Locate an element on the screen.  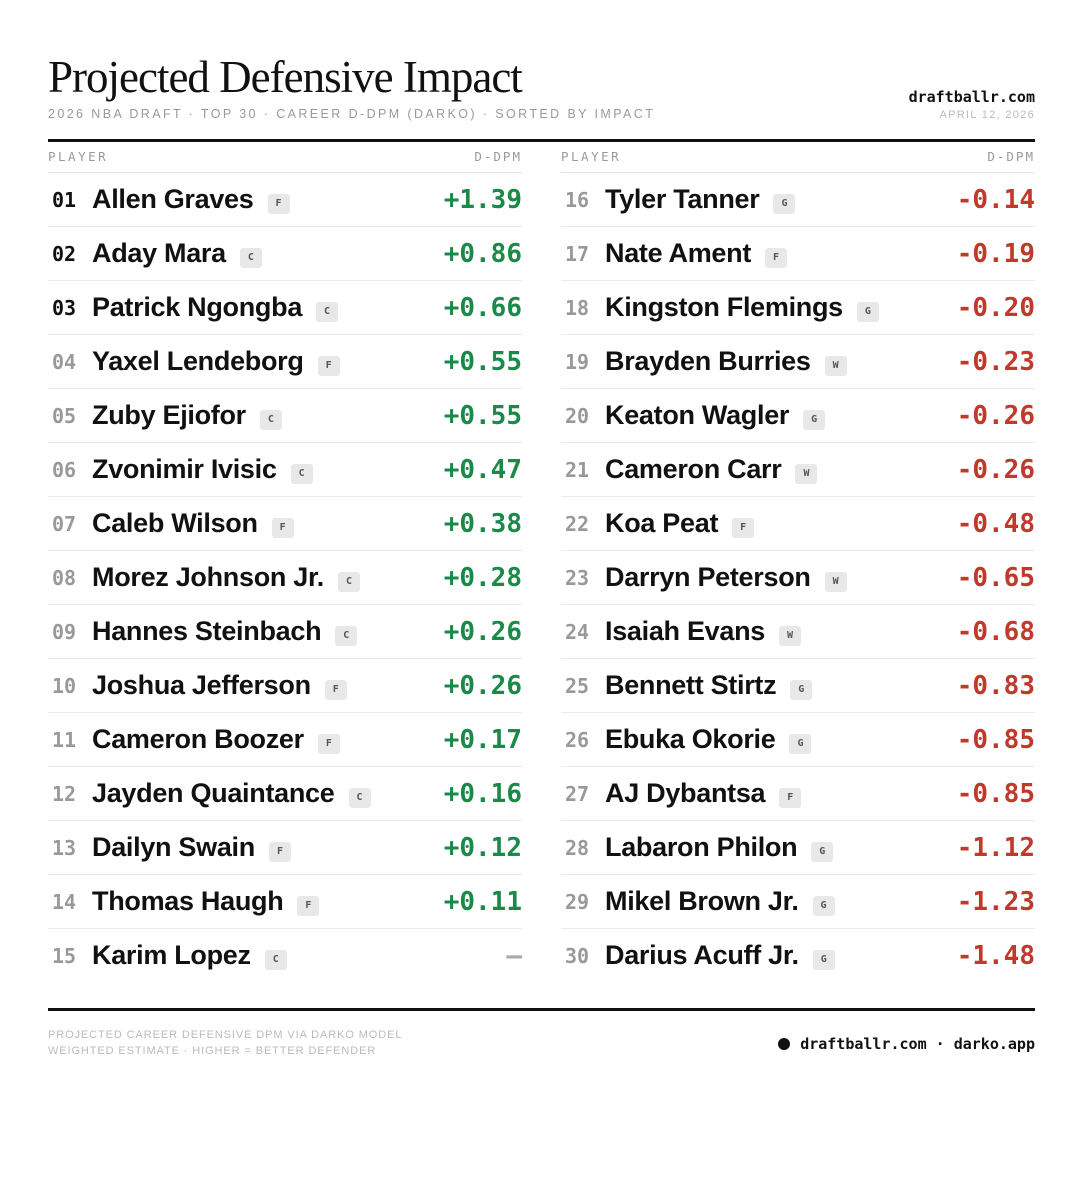
ddpm-value: +0.28 is located at coordinates (482, 577).